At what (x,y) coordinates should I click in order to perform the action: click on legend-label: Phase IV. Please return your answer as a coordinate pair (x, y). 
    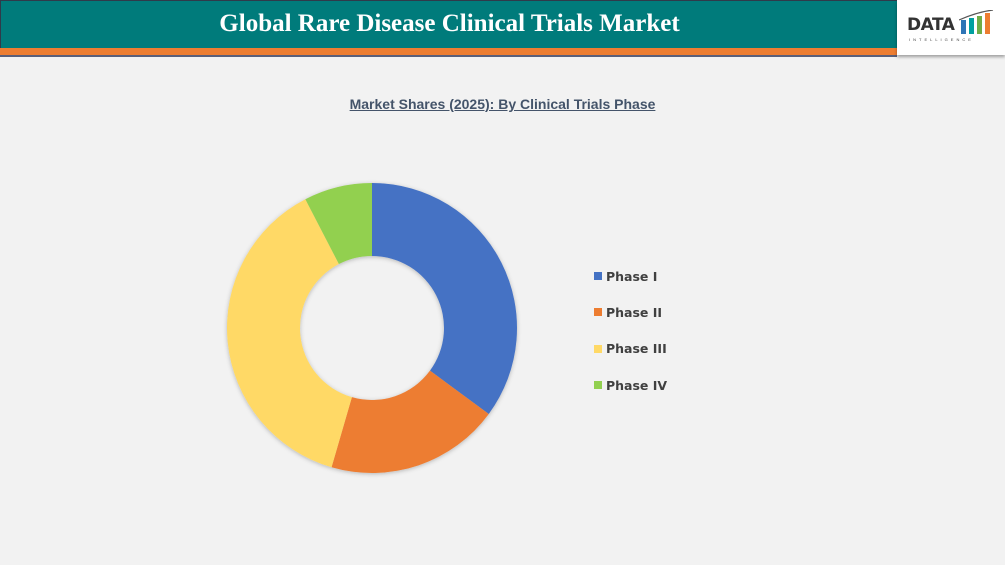
    Looking at the image, I should click on (637, 385).